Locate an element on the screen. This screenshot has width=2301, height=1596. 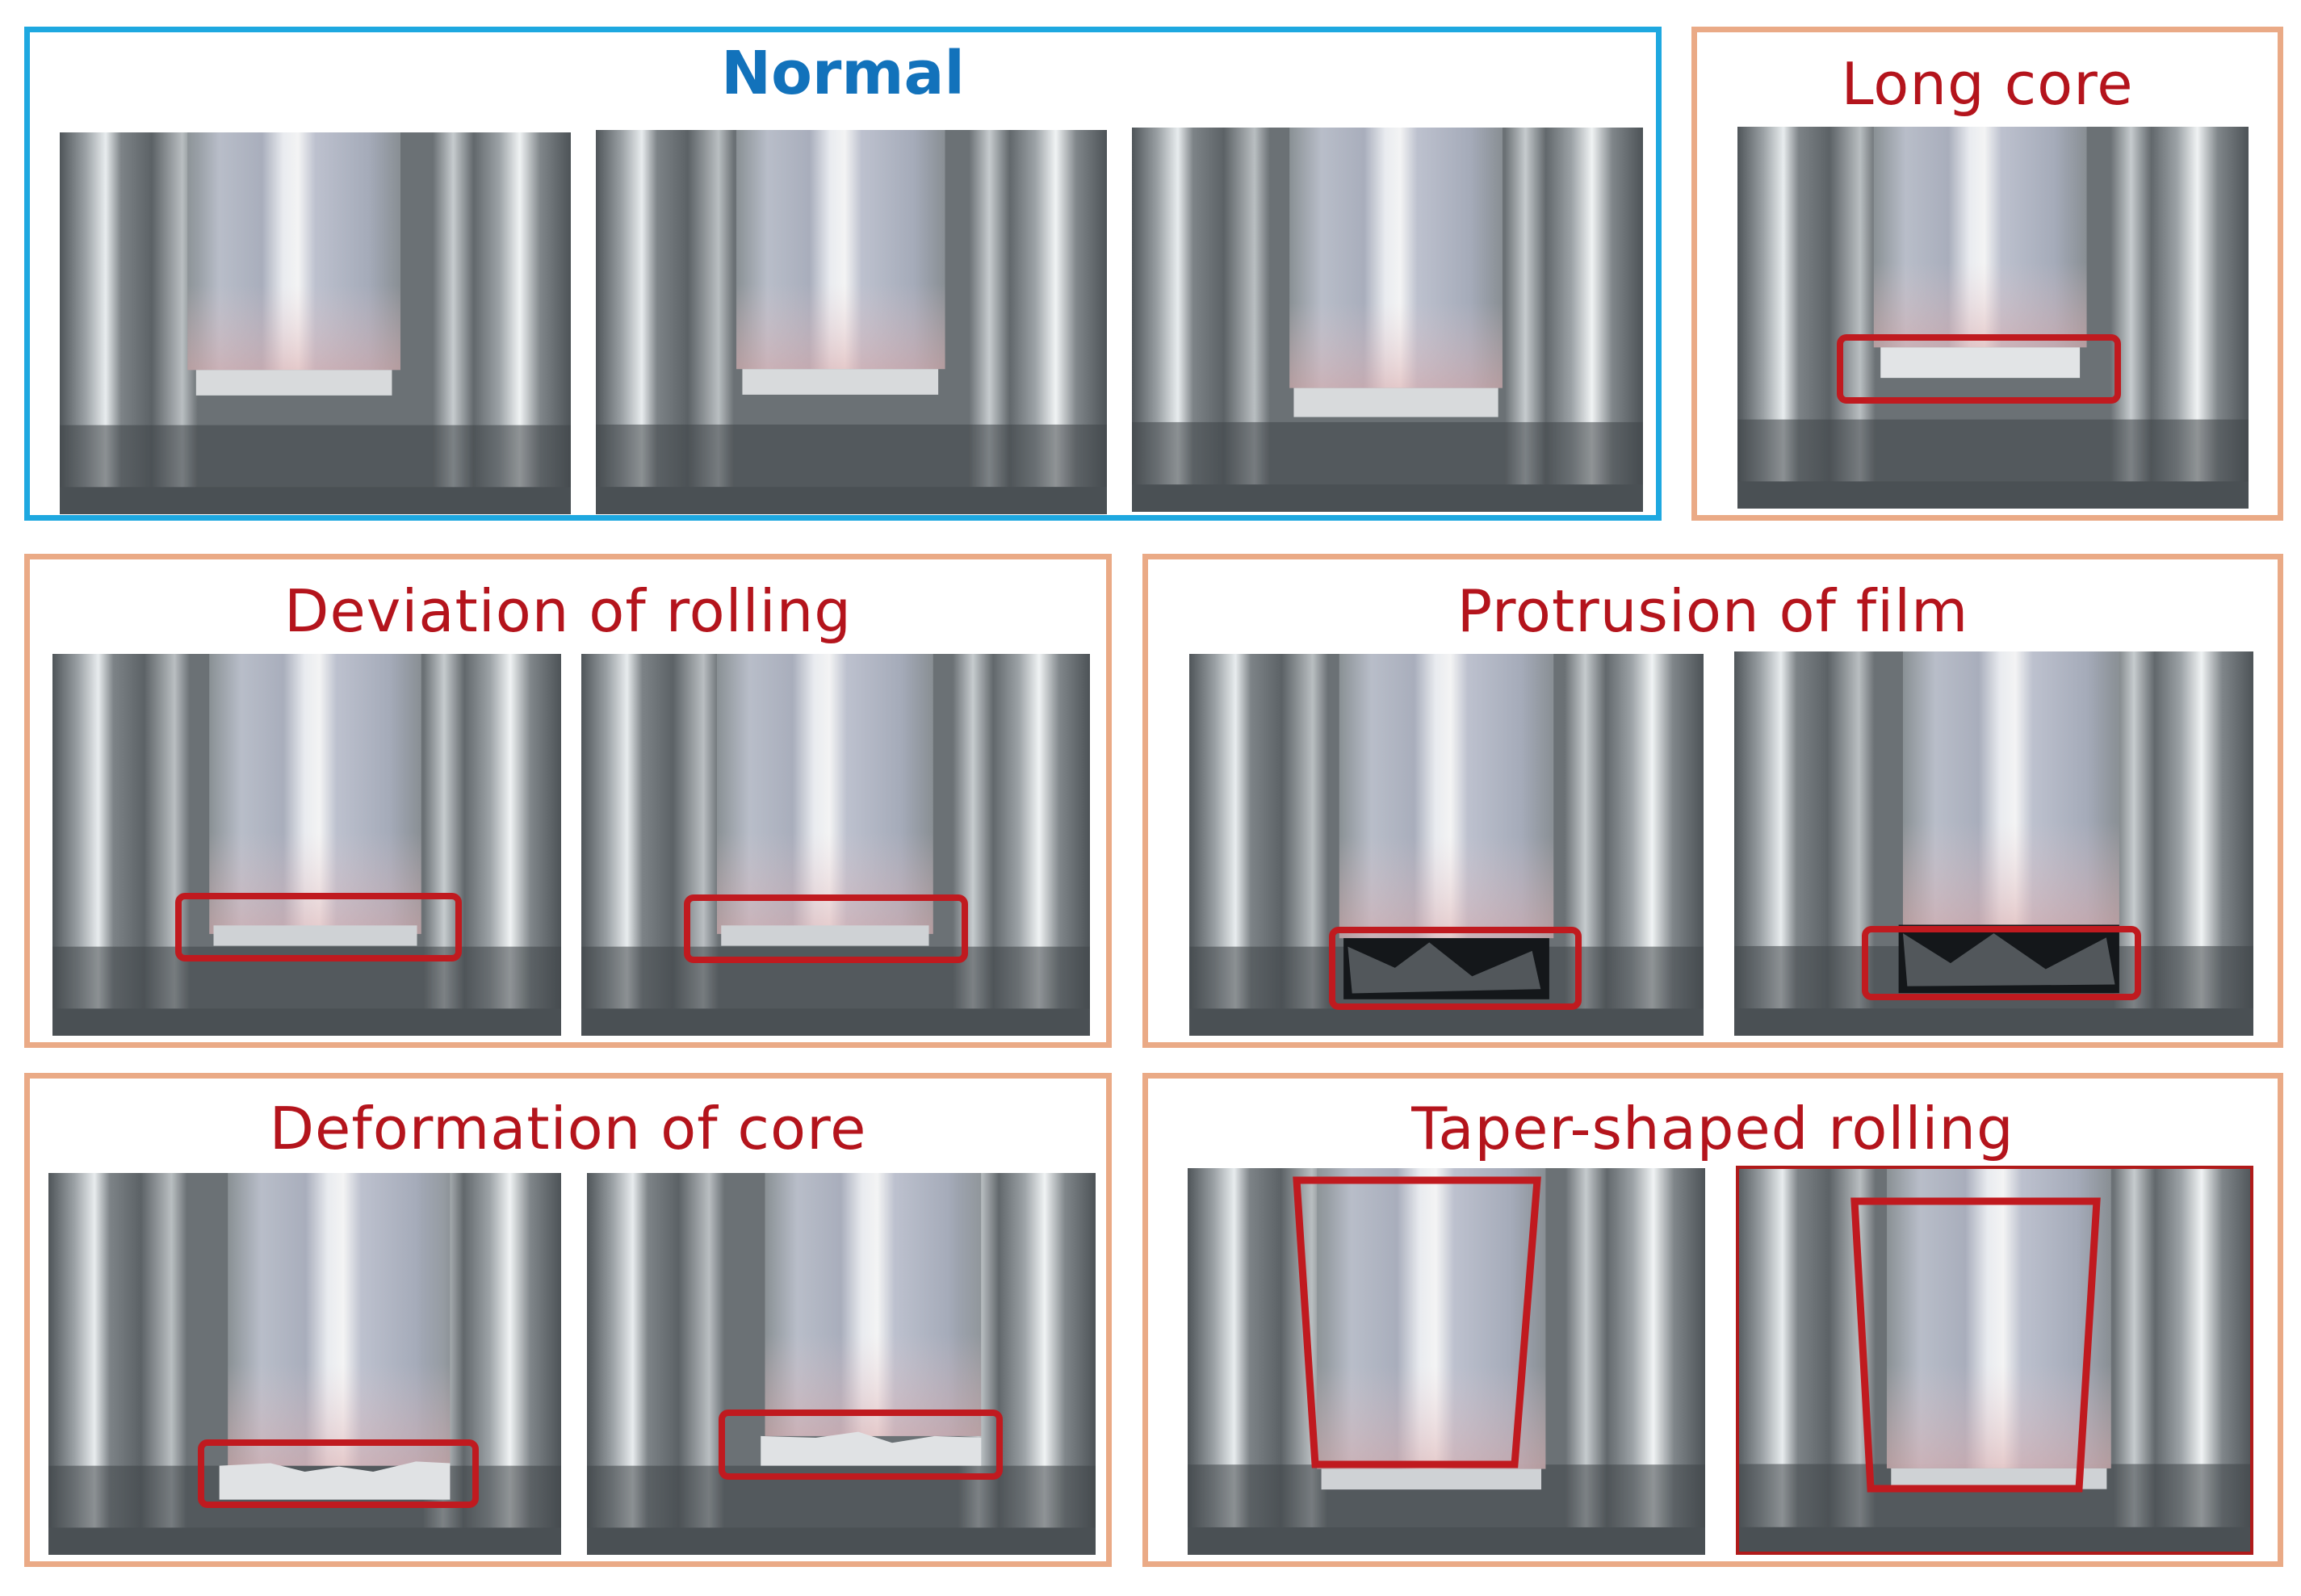
panel-title-deformation-of-core: Deformation of core is located at coordinates (568, 1128).